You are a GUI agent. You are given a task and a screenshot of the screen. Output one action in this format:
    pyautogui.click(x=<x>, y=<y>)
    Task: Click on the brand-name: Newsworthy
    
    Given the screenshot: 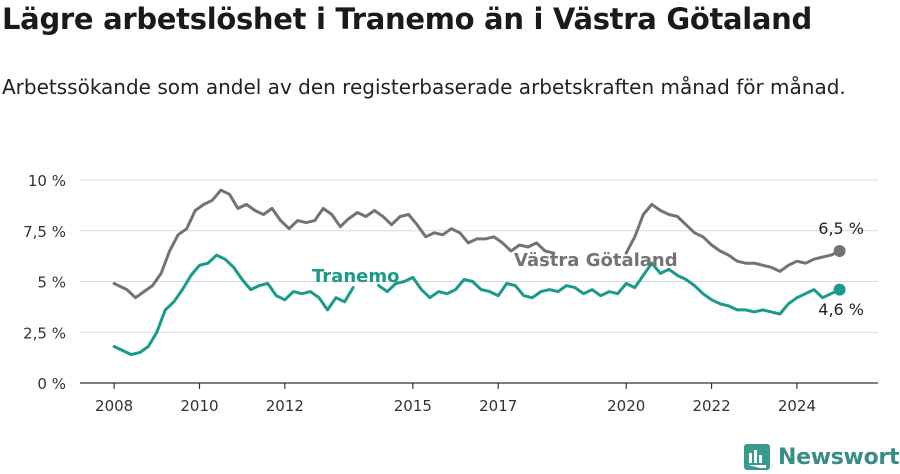 What is the action you would take?
    pyautogui.click(x=839, y=457)
    